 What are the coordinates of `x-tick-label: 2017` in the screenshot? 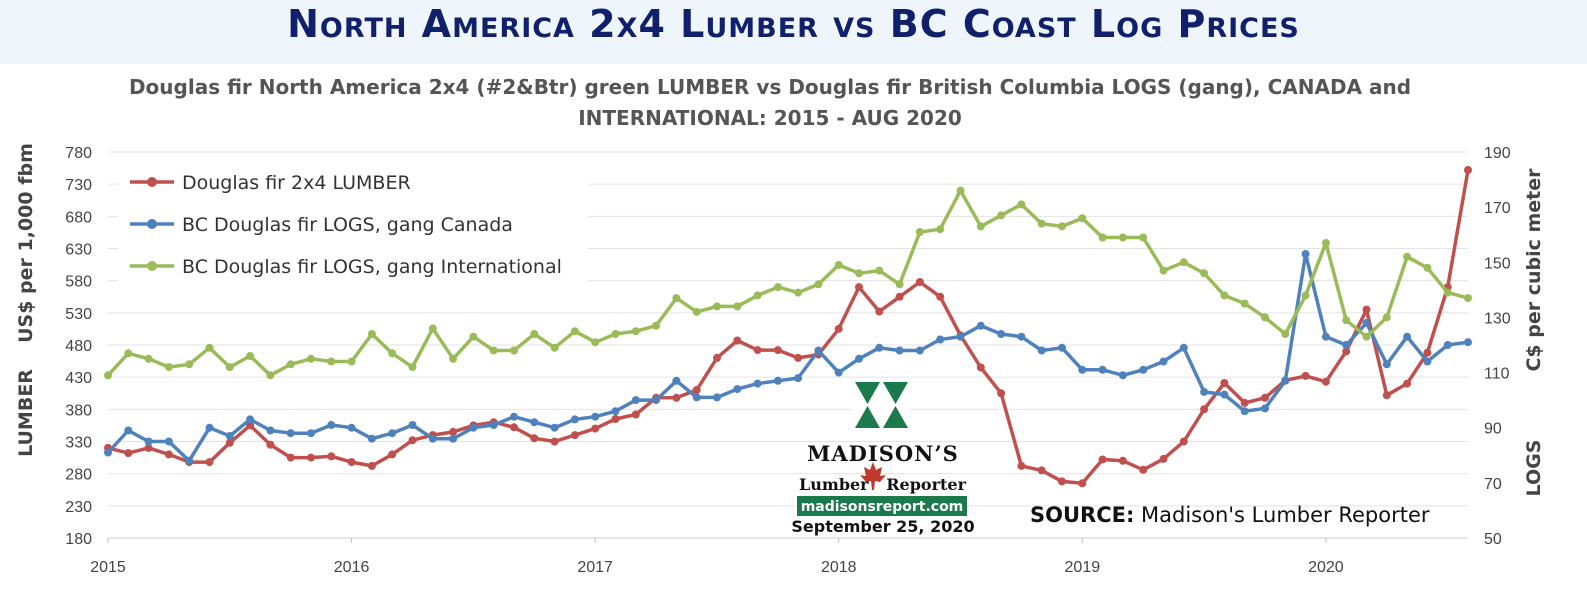 It's located at (595, 567).